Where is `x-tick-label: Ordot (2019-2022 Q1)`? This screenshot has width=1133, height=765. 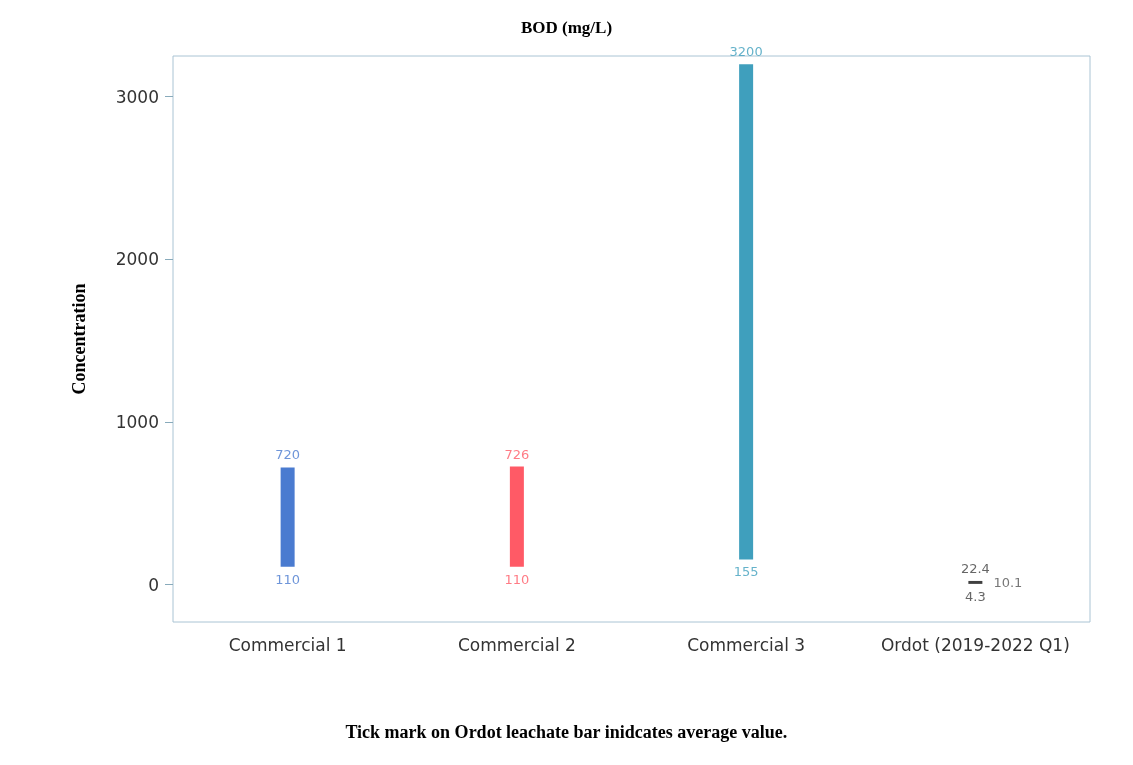
x-tick-label: Ordot (2019-2022 Q1) is located at coordinates (975, 644).